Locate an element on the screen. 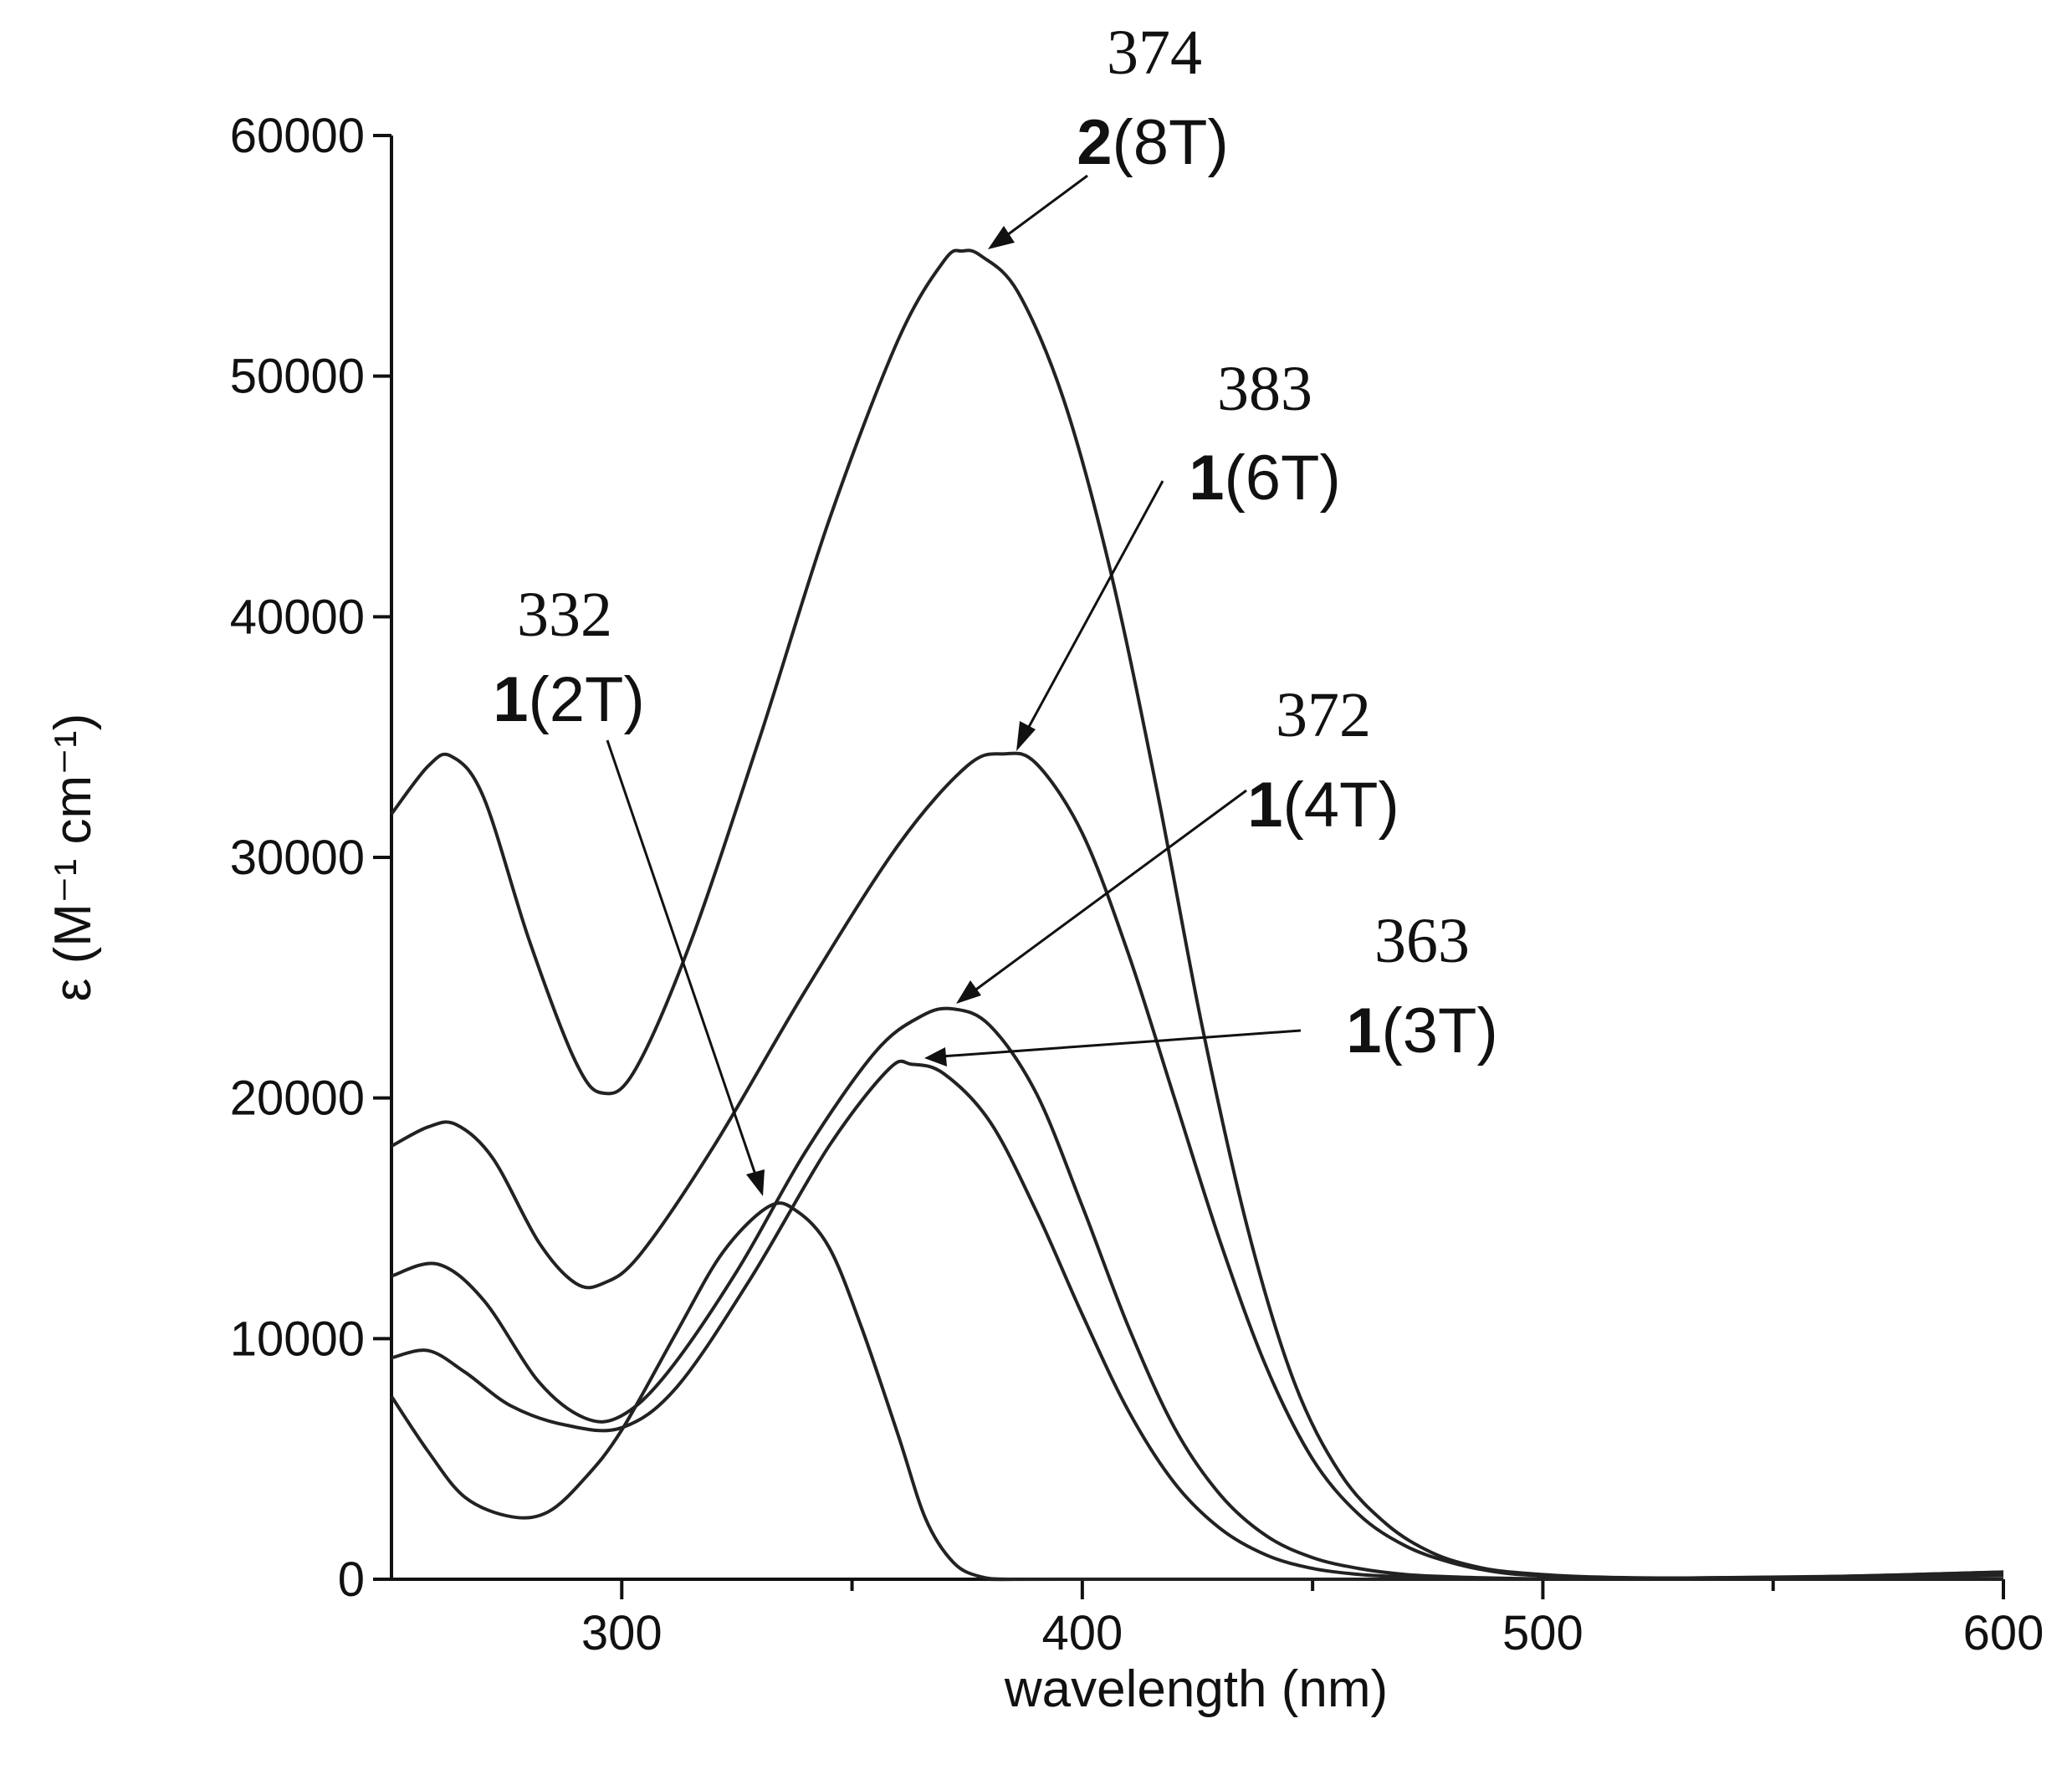  annotation-peak-372: 372 is located at coordinates (1323, 715).